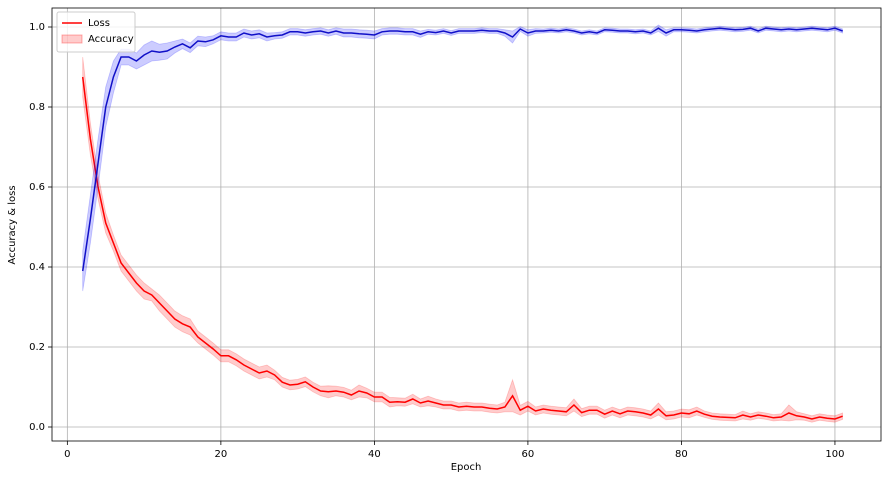 The image size is (888, 480). Describe the element at coordinates (37, 107) in the screenshot. I see `y-tick-label: 0.8` at that location.